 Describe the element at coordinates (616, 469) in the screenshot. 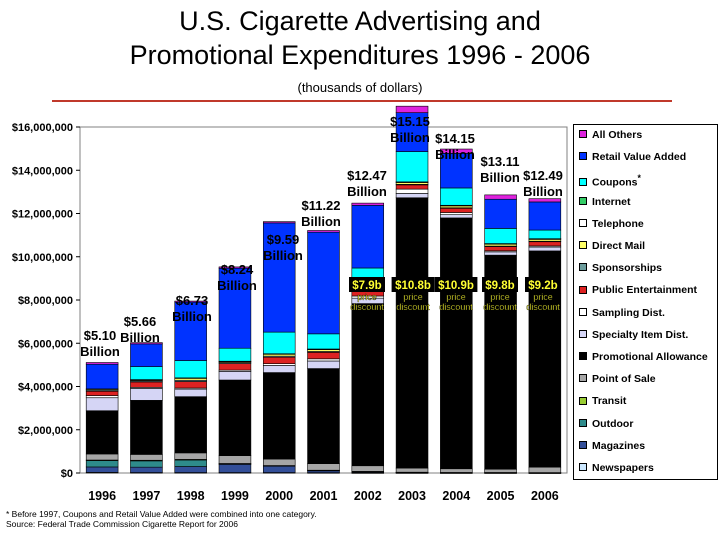

I see `legend-item-newspapers: Newspapers` at that location.